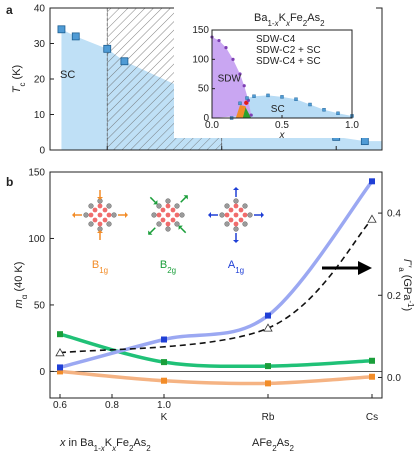 The image size is (415, 456). I want to click on b-ytick-left-label-2: 100, so click(36, 239).